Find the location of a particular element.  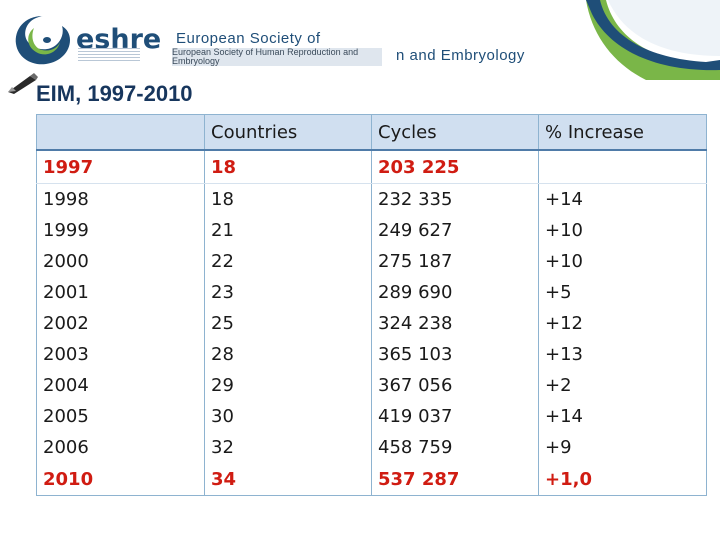

table-row: 1998 18 232 335 +14 is located at coordinates (371, 199).